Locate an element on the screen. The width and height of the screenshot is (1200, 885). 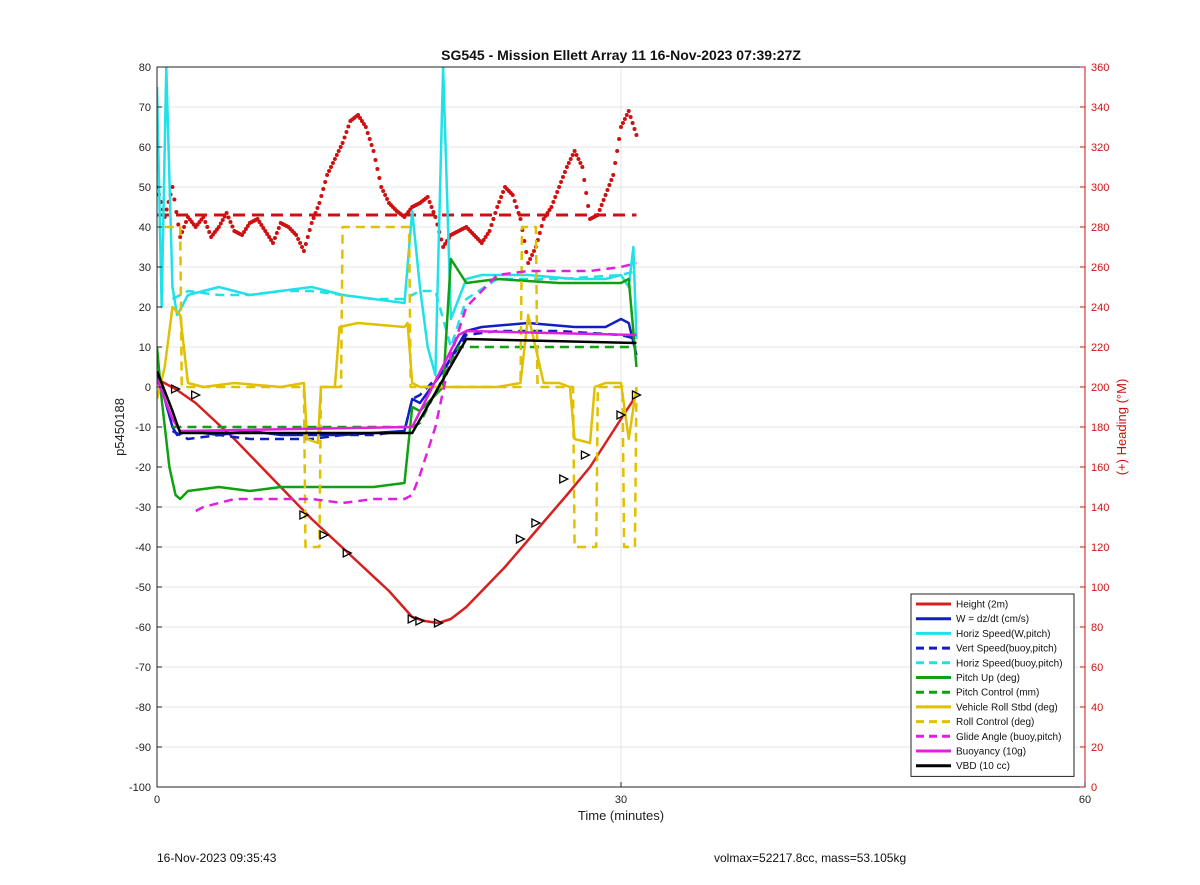
y-tick-label: 0 is located at coordinates (148, 388).